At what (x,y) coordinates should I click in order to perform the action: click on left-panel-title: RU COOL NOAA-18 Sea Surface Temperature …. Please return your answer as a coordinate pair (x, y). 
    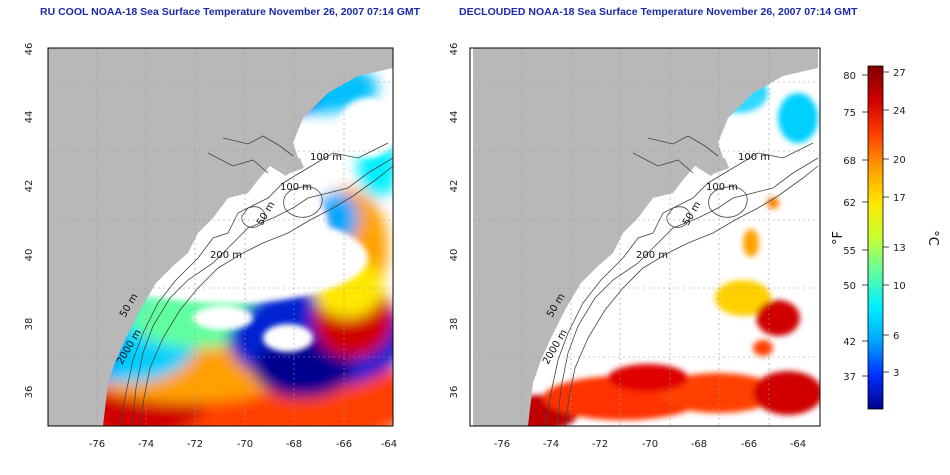
    Looking at the image, I should click on (230, 12).